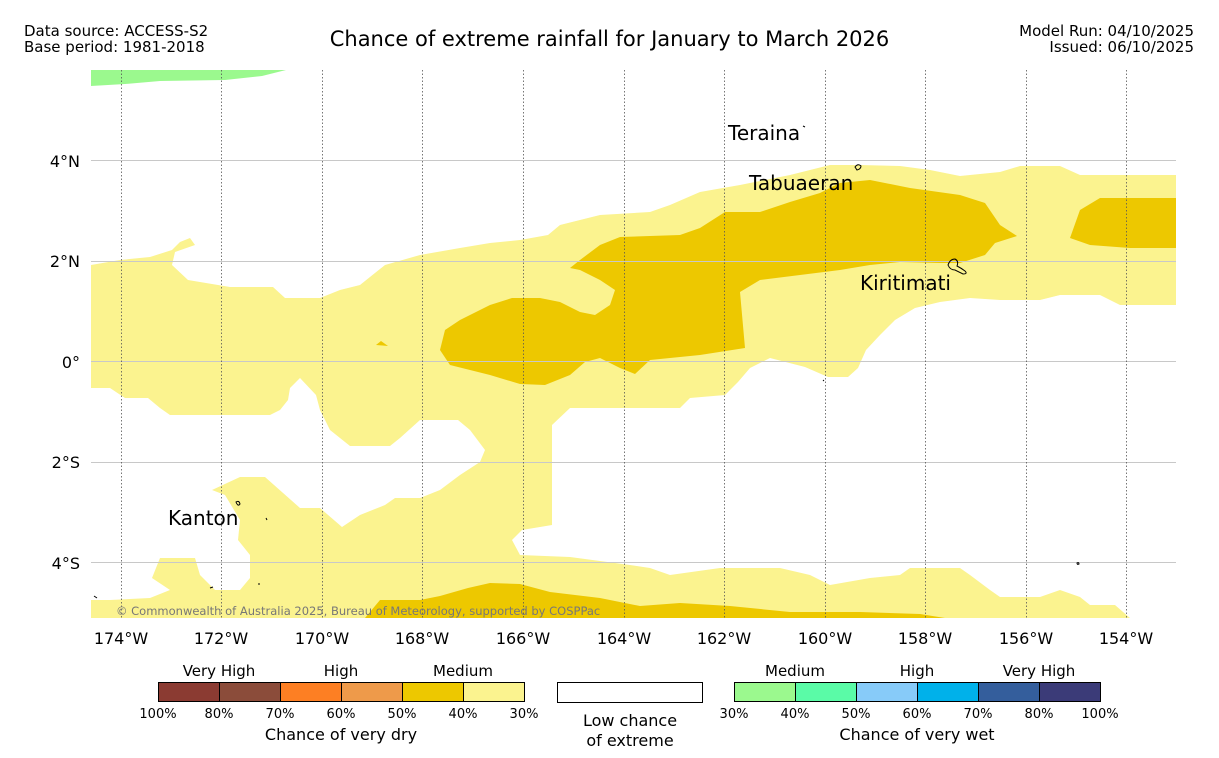 The image size is (1219, 758). What do you see at coordinates (341, 671) in the screenshot?
I see `dry-category-label: High` at bounding box center [341, 671].